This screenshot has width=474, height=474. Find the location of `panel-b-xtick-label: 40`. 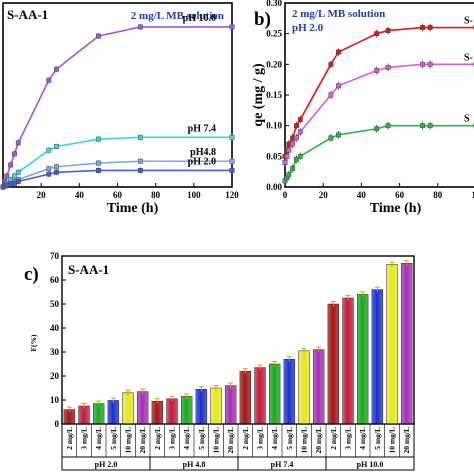

panel-b-xtick-label: 40 is located at coordinates (362, 195).